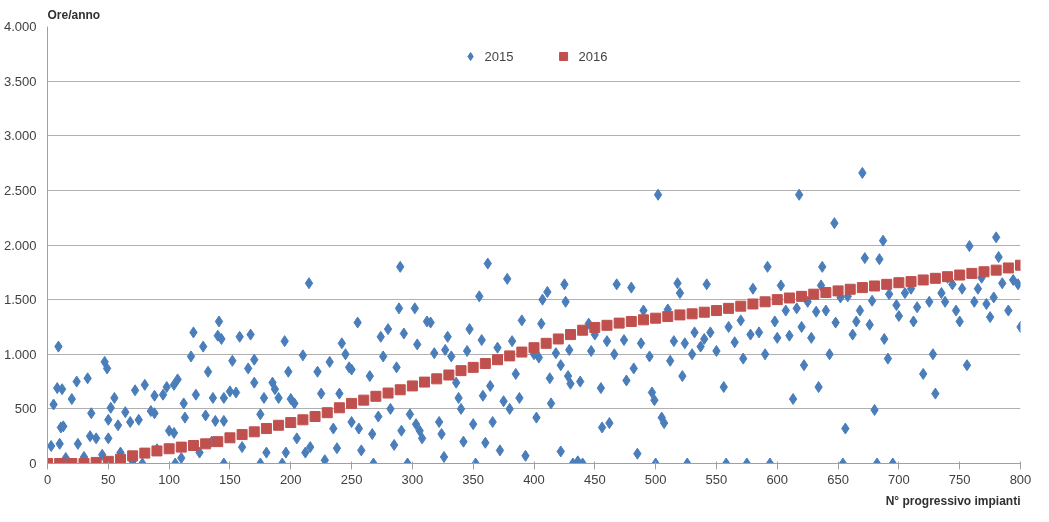 The height and width of the screenshot is (522, 1049). Describe the element at coordinates (20, 354) in the screenshot. I see `y-tick-label: 1.000` at that location.